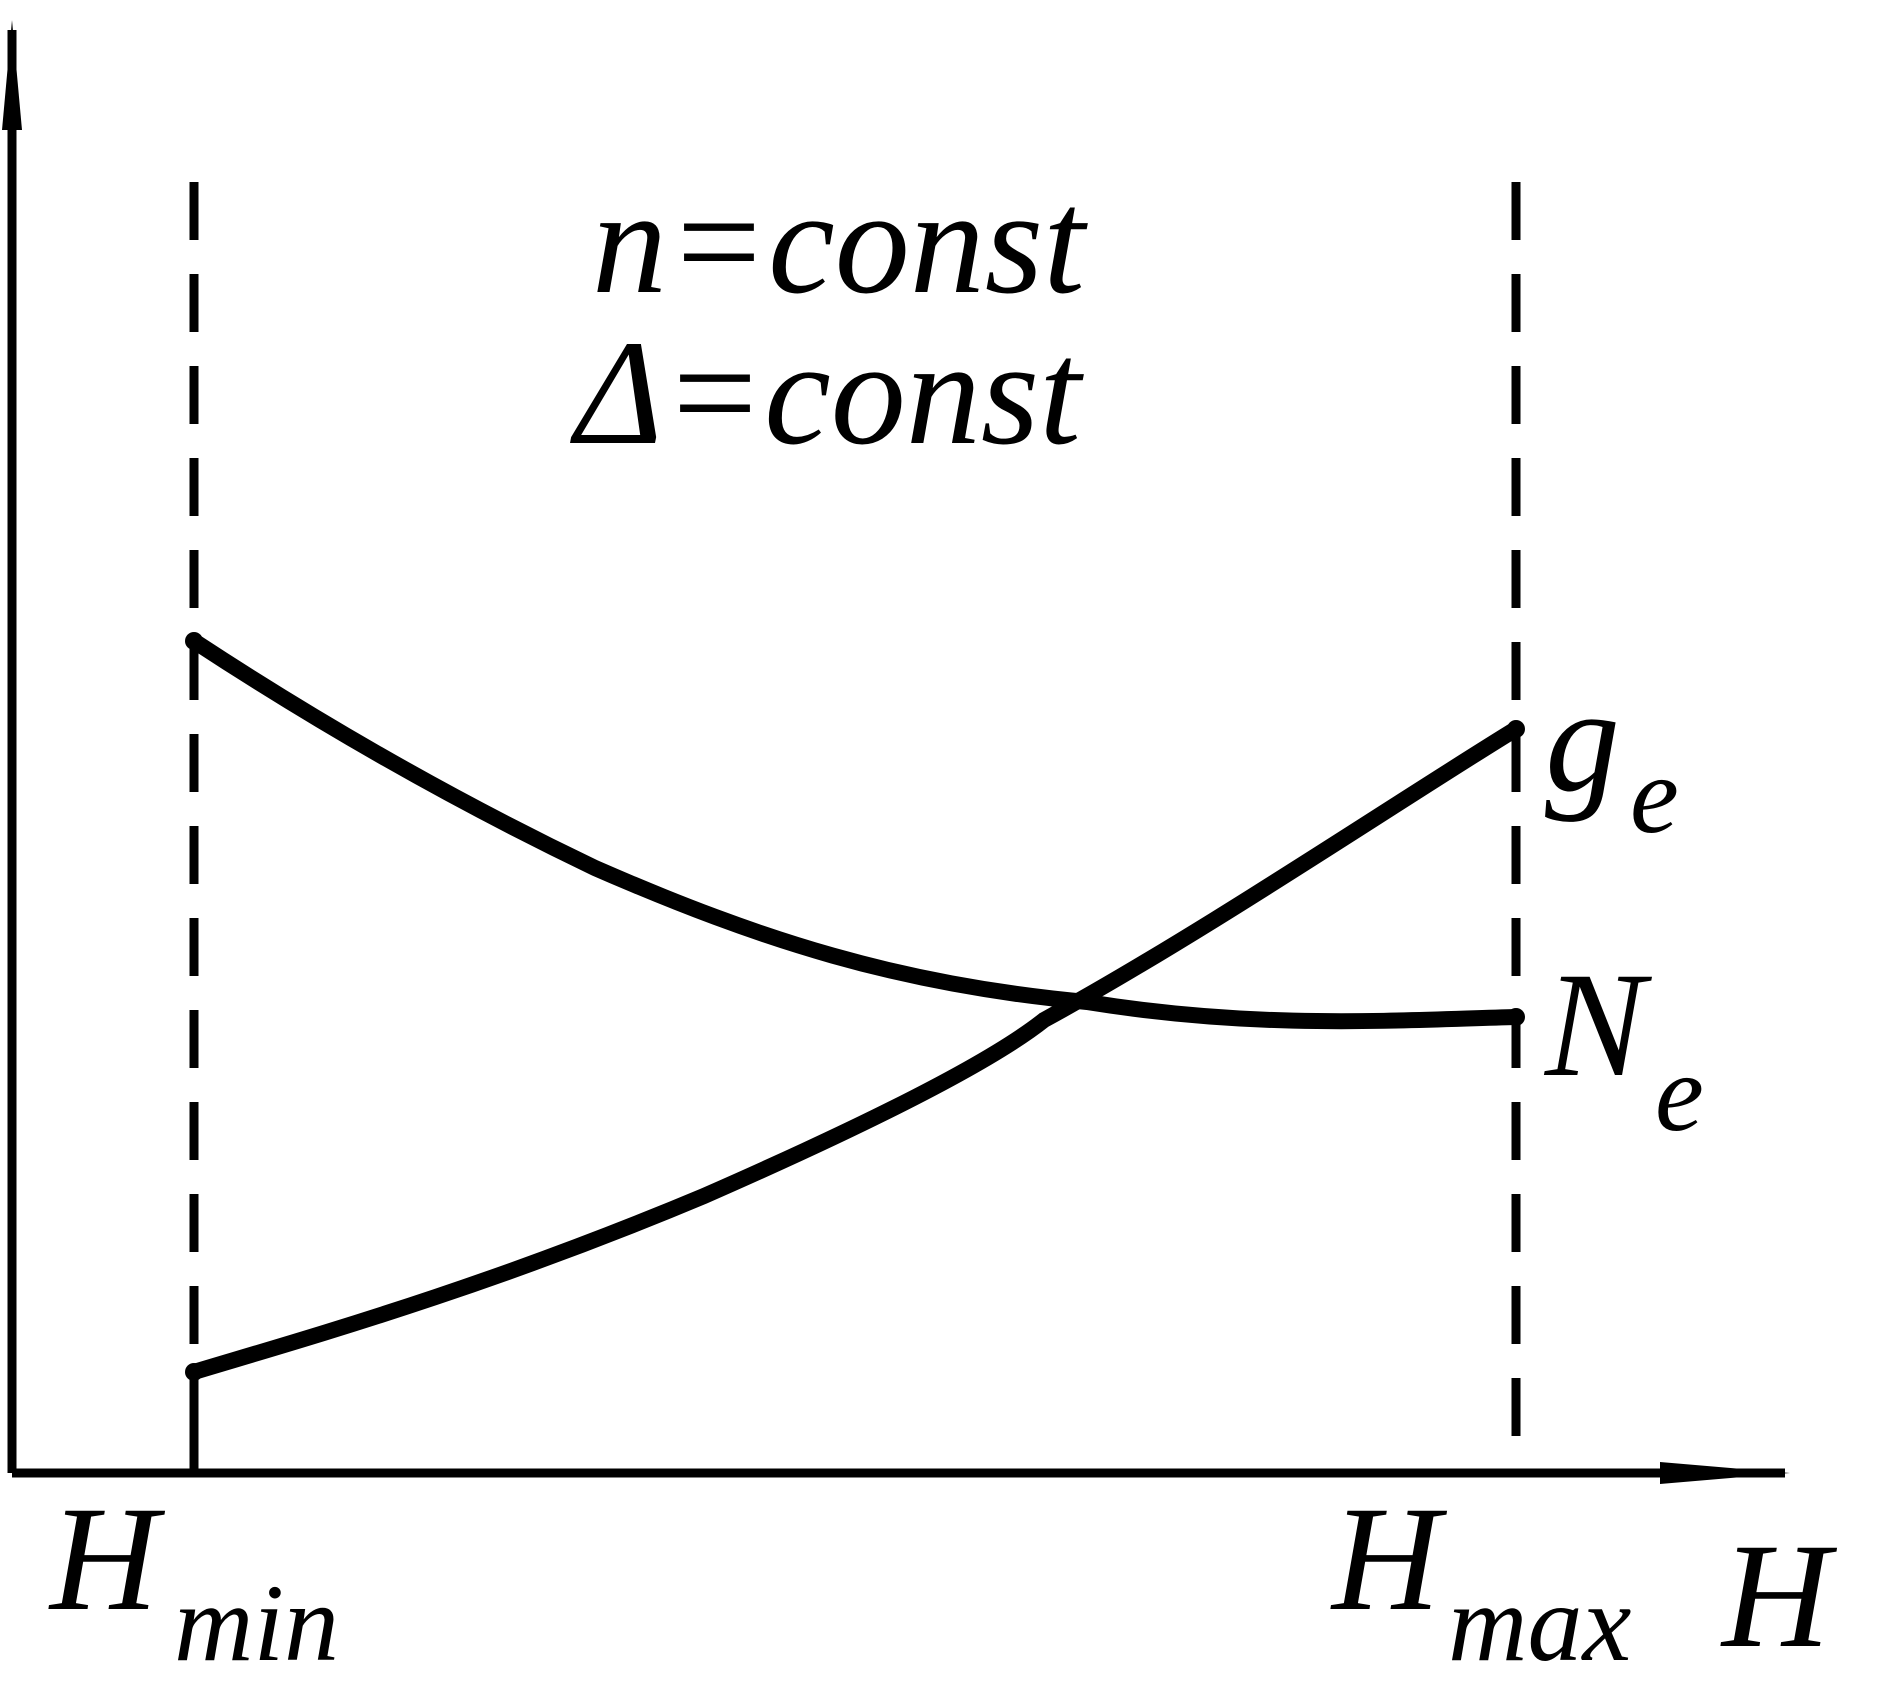  What do you see at coordinates (256, 1623) in the screenshot?
I see `tick-subscript: min` at bounding box center [256, 1623].